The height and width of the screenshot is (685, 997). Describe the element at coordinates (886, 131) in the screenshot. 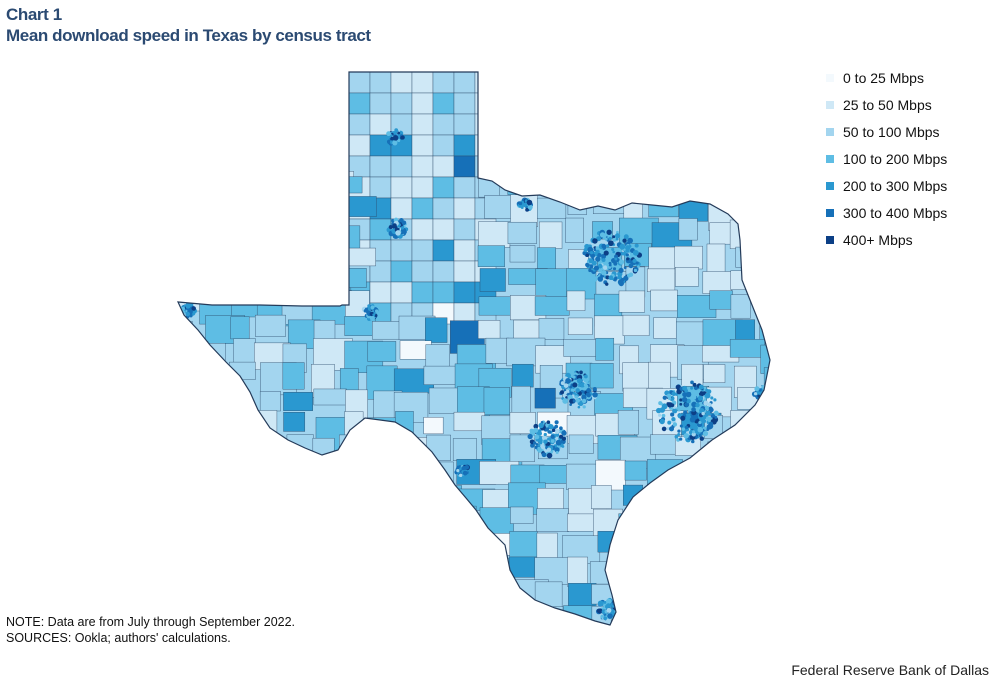

I see `legend-item: 50 to 100 Mbps` at that location.